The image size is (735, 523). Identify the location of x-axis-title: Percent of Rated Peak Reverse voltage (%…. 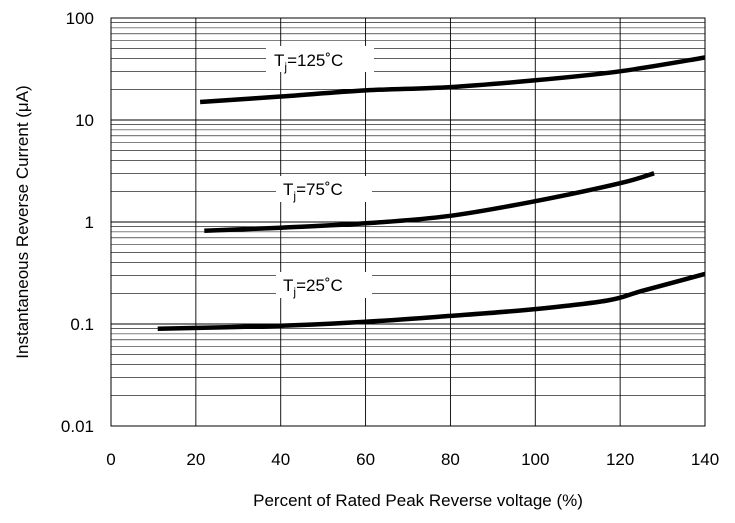
(418, 500).